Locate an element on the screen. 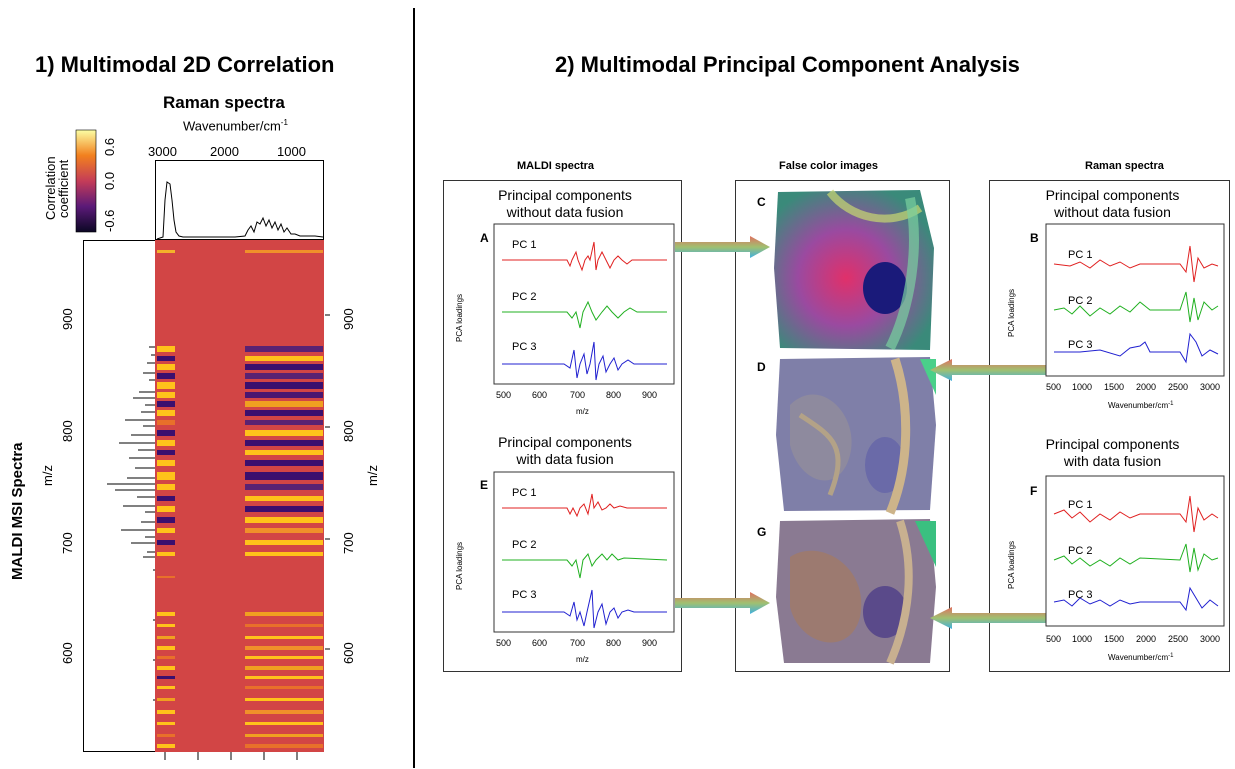 The height and width of the screenshot is (769, 1235). top-tick-1000: 1000 is located at coordinates (291, 151).